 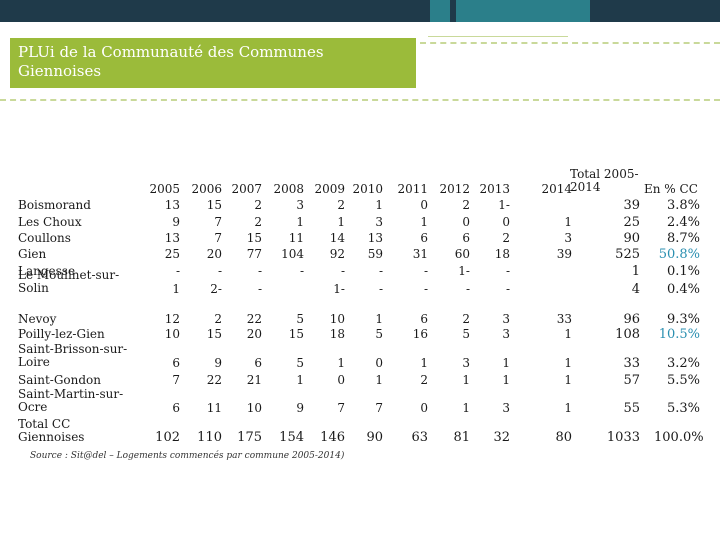 What do you see at coordinates (246, 189) in the screenshot?
I see `column-header: 2007` at bounding box center [246, 189].